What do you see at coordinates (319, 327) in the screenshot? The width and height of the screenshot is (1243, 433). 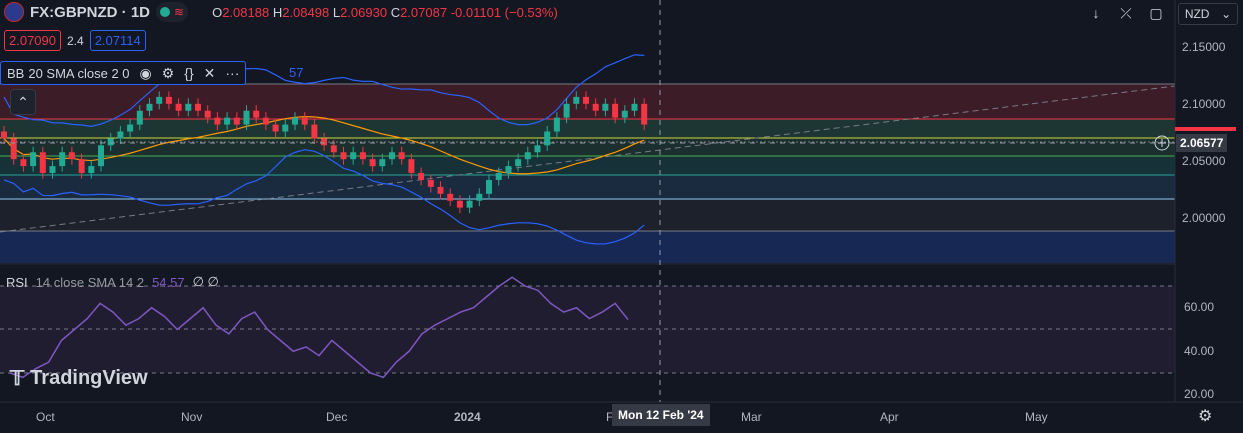 I see `rsi-line` at bounding box center [319, 327].